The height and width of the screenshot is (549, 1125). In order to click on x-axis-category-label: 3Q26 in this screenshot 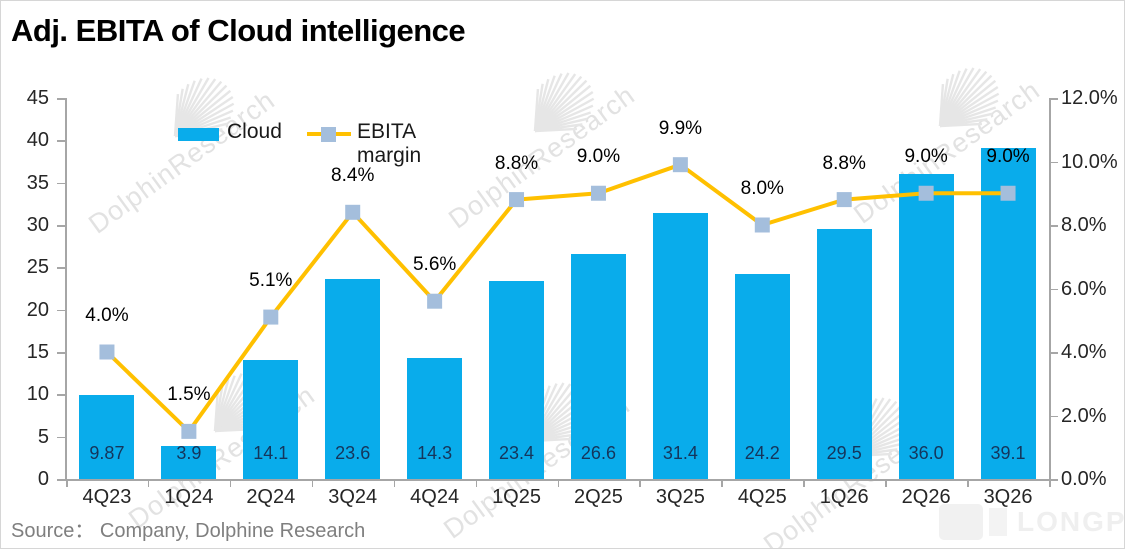, I will do `click(1008, 497)`.